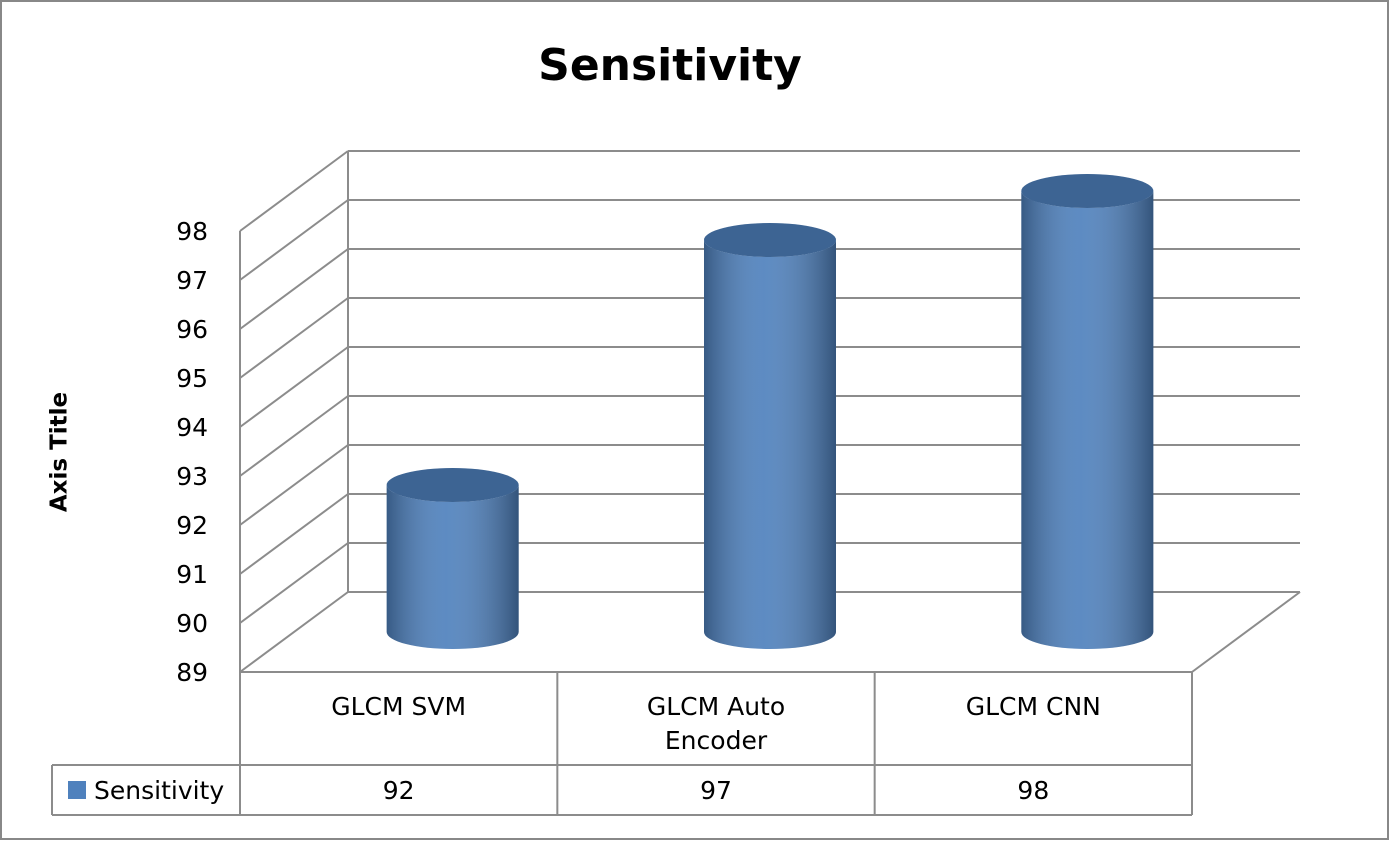 This screenshot has width=1390, height=841. I want to click on x-tick-label: GLCM SVM, so click(399, 706).